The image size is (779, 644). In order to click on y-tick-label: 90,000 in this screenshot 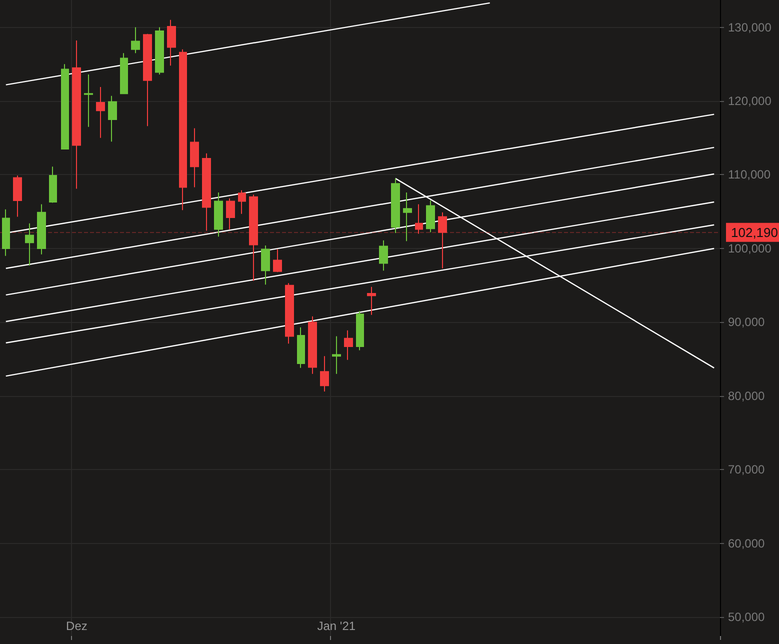, I will do `click(747, 322)`.